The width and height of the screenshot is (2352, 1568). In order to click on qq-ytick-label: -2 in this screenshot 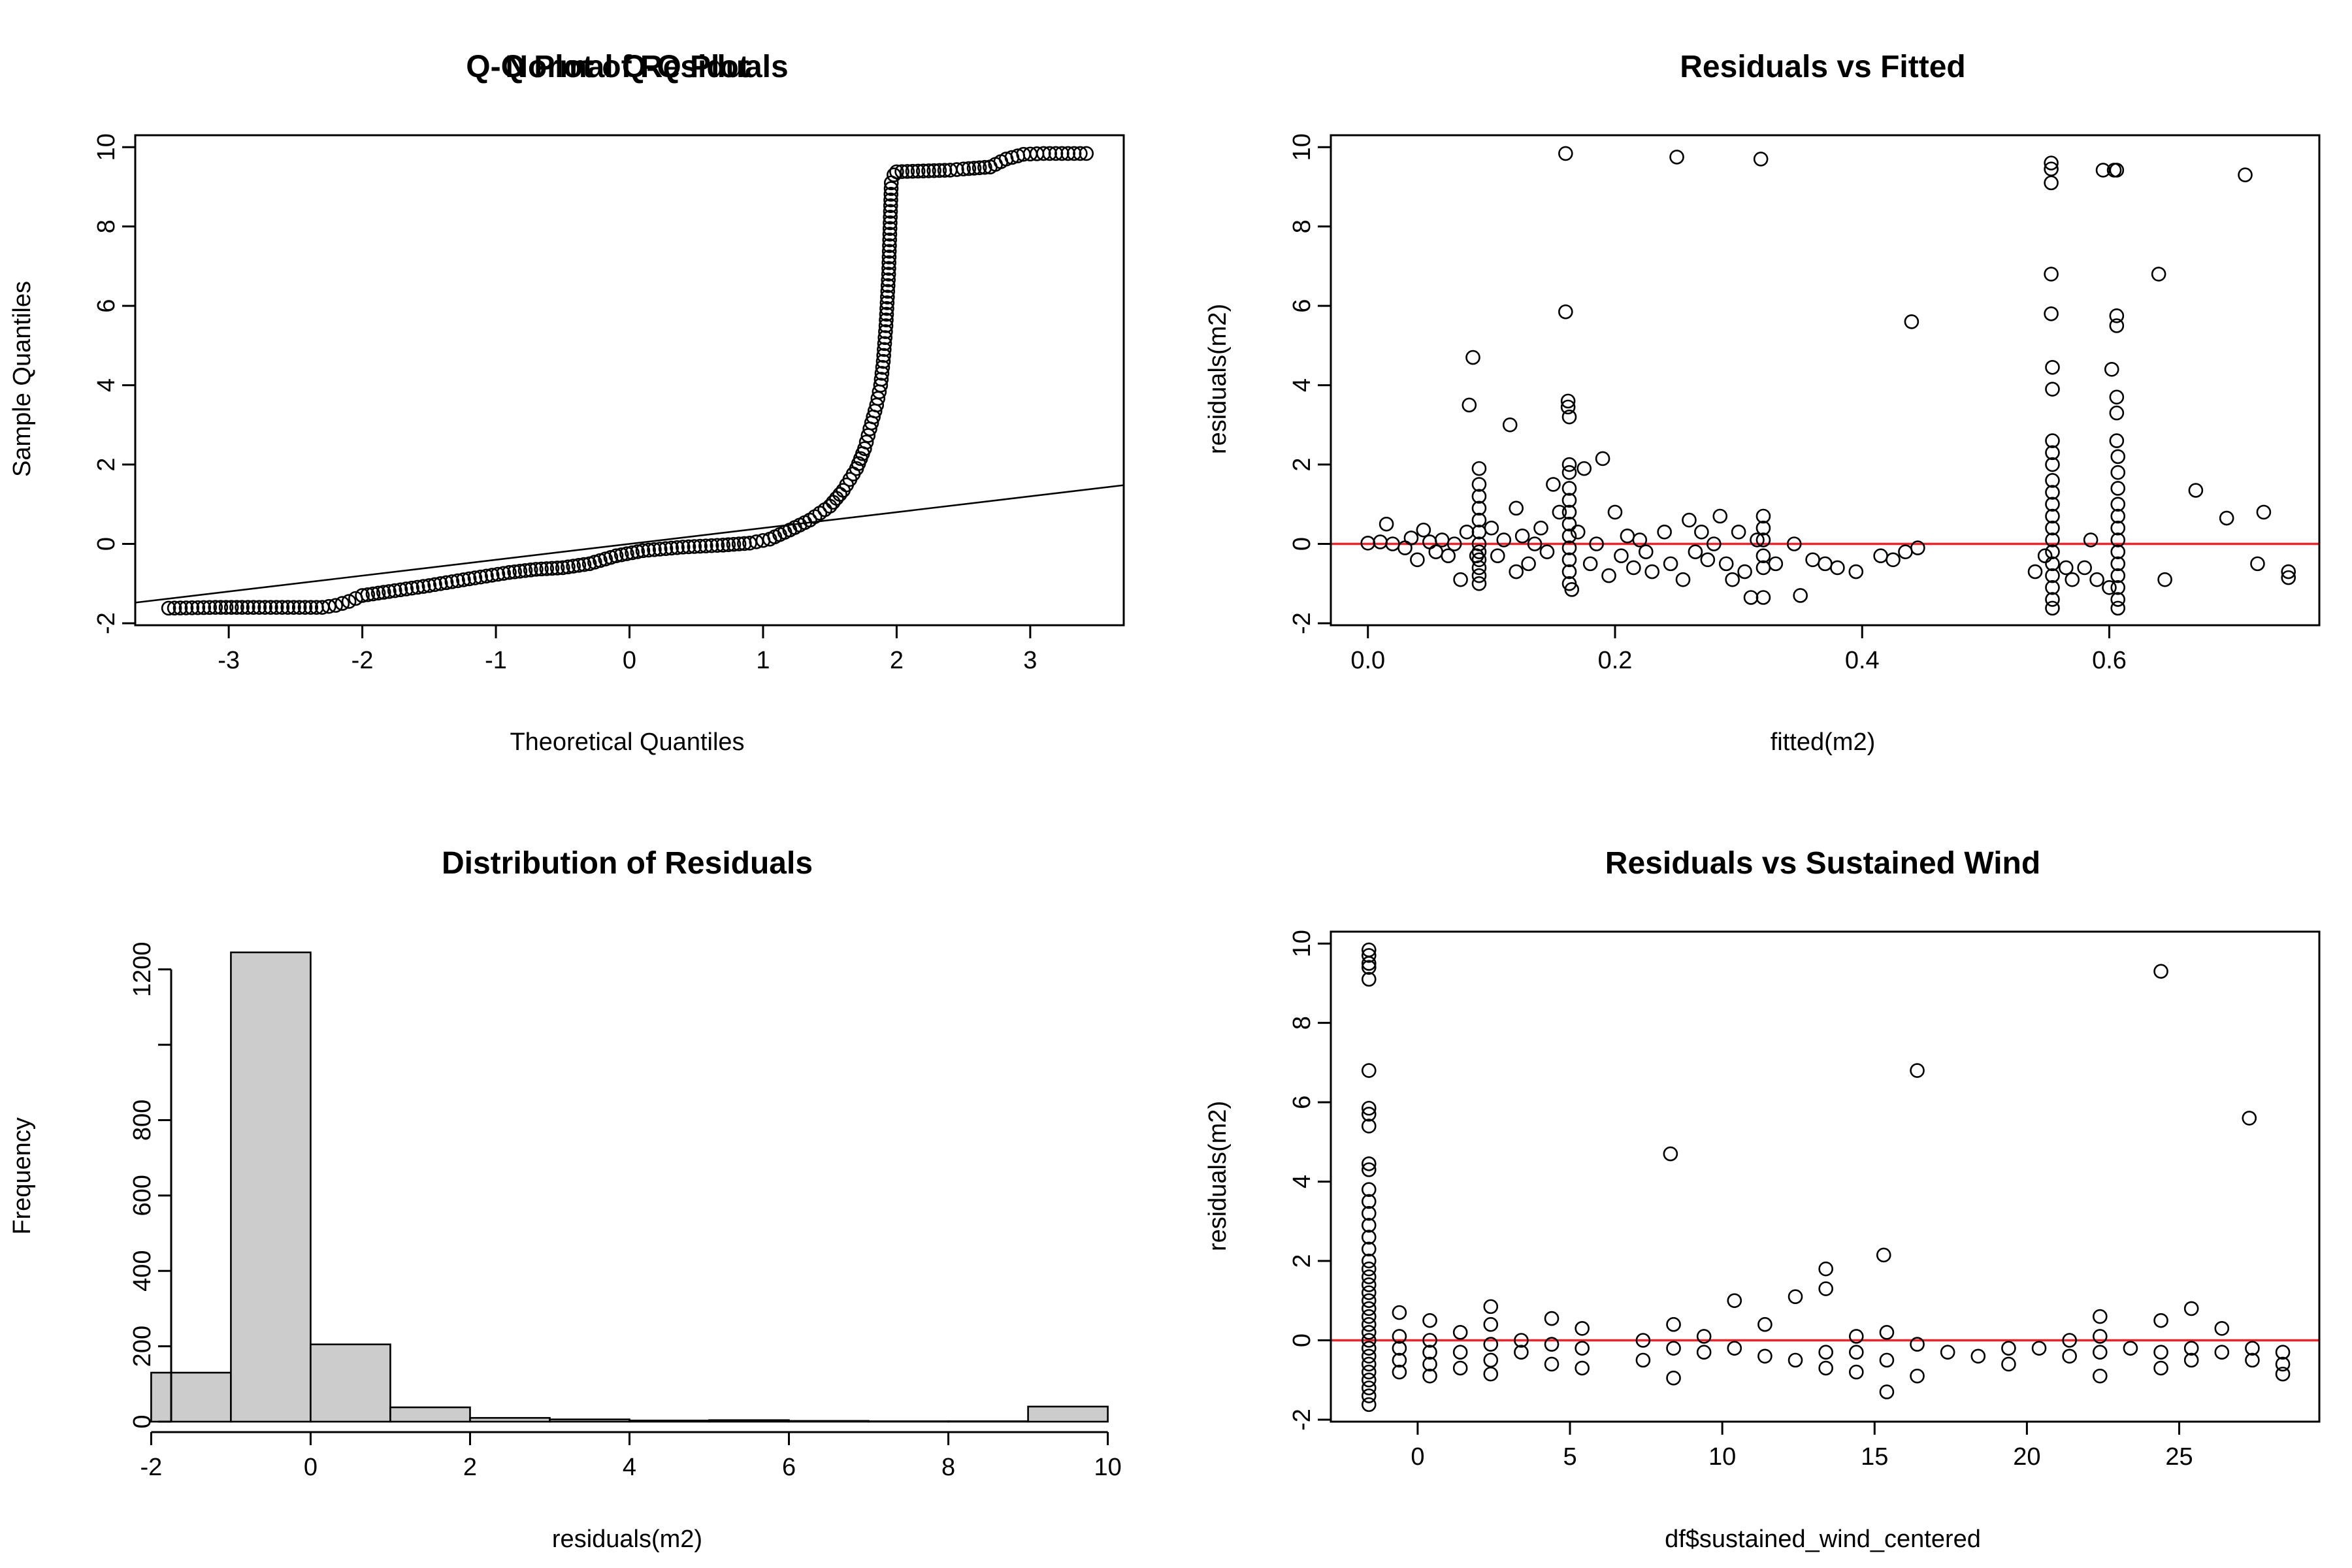, I will do `click(106, 623)`.